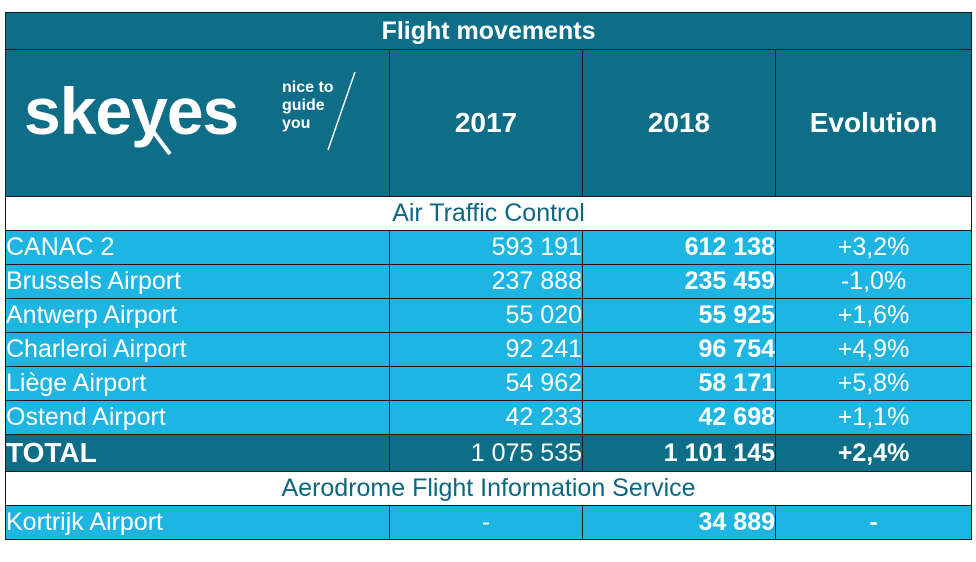 Image resolution: width=976 pixels, height=562 pixels. I want to click on table-row: CANAC 2 593 191 612 138 +3,2%, so click(489, 247).